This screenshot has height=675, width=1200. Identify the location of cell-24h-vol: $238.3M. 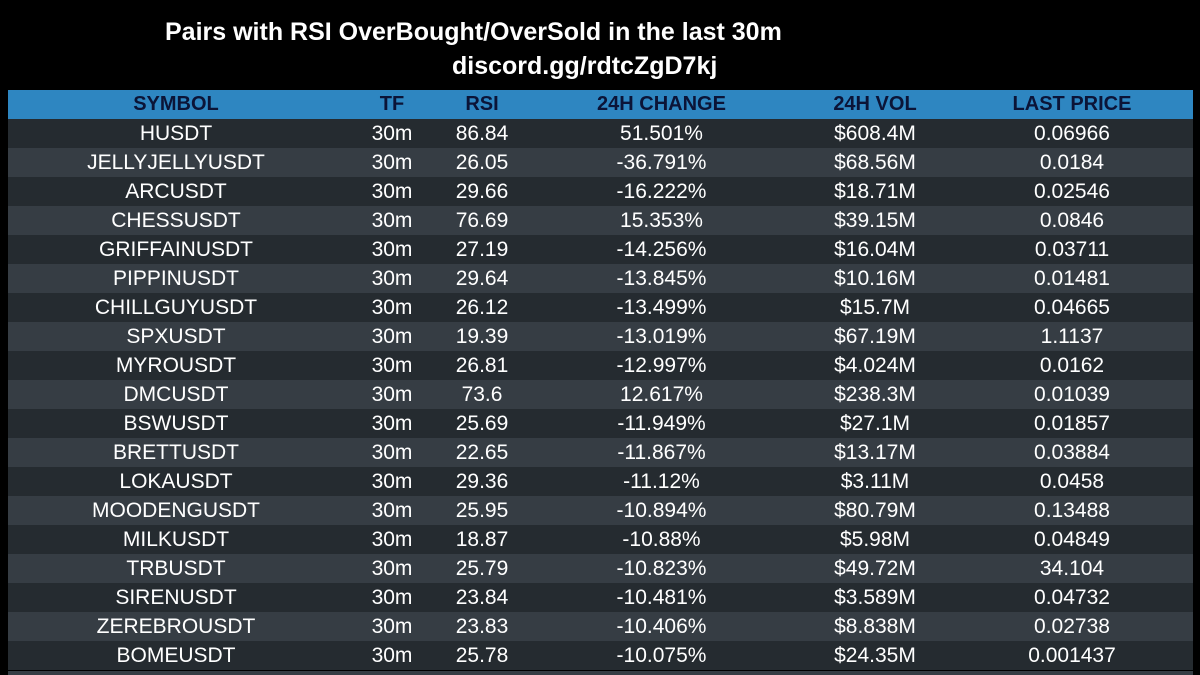
(875, 394).